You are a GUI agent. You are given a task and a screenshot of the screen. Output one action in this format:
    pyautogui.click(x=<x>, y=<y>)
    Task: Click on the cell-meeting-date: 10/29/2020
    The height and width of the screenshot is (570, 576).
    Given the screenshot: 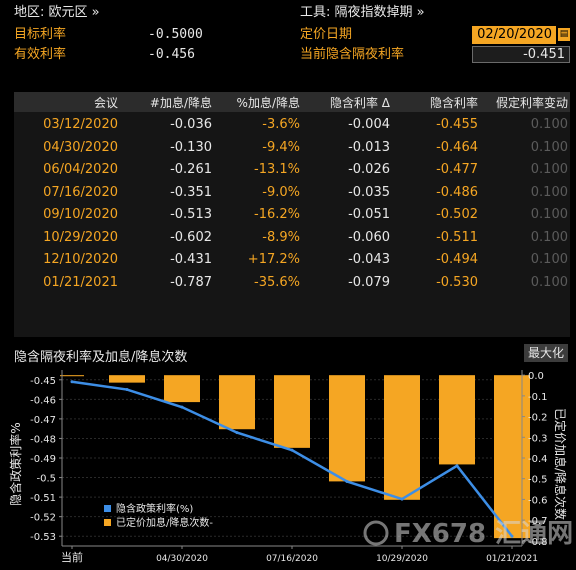 What is the action you would take?
    pyautogui.click(x=80, y=237)
    